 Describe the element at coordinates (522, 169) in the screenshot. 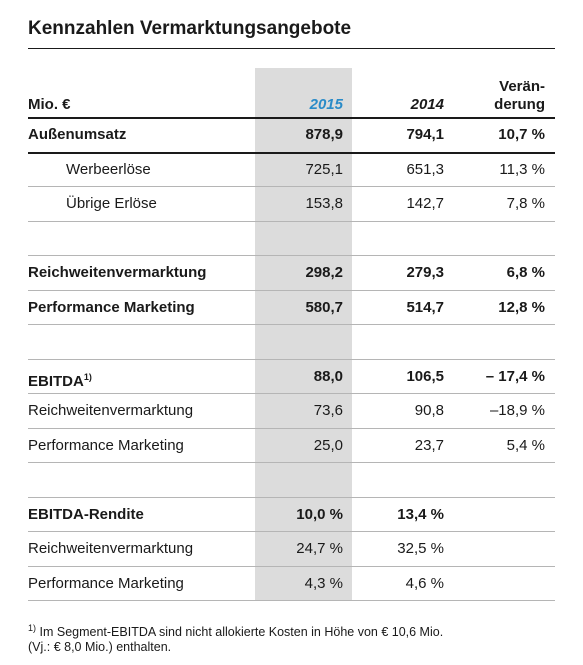

I see `cell-value: 11,3 %` at that location.